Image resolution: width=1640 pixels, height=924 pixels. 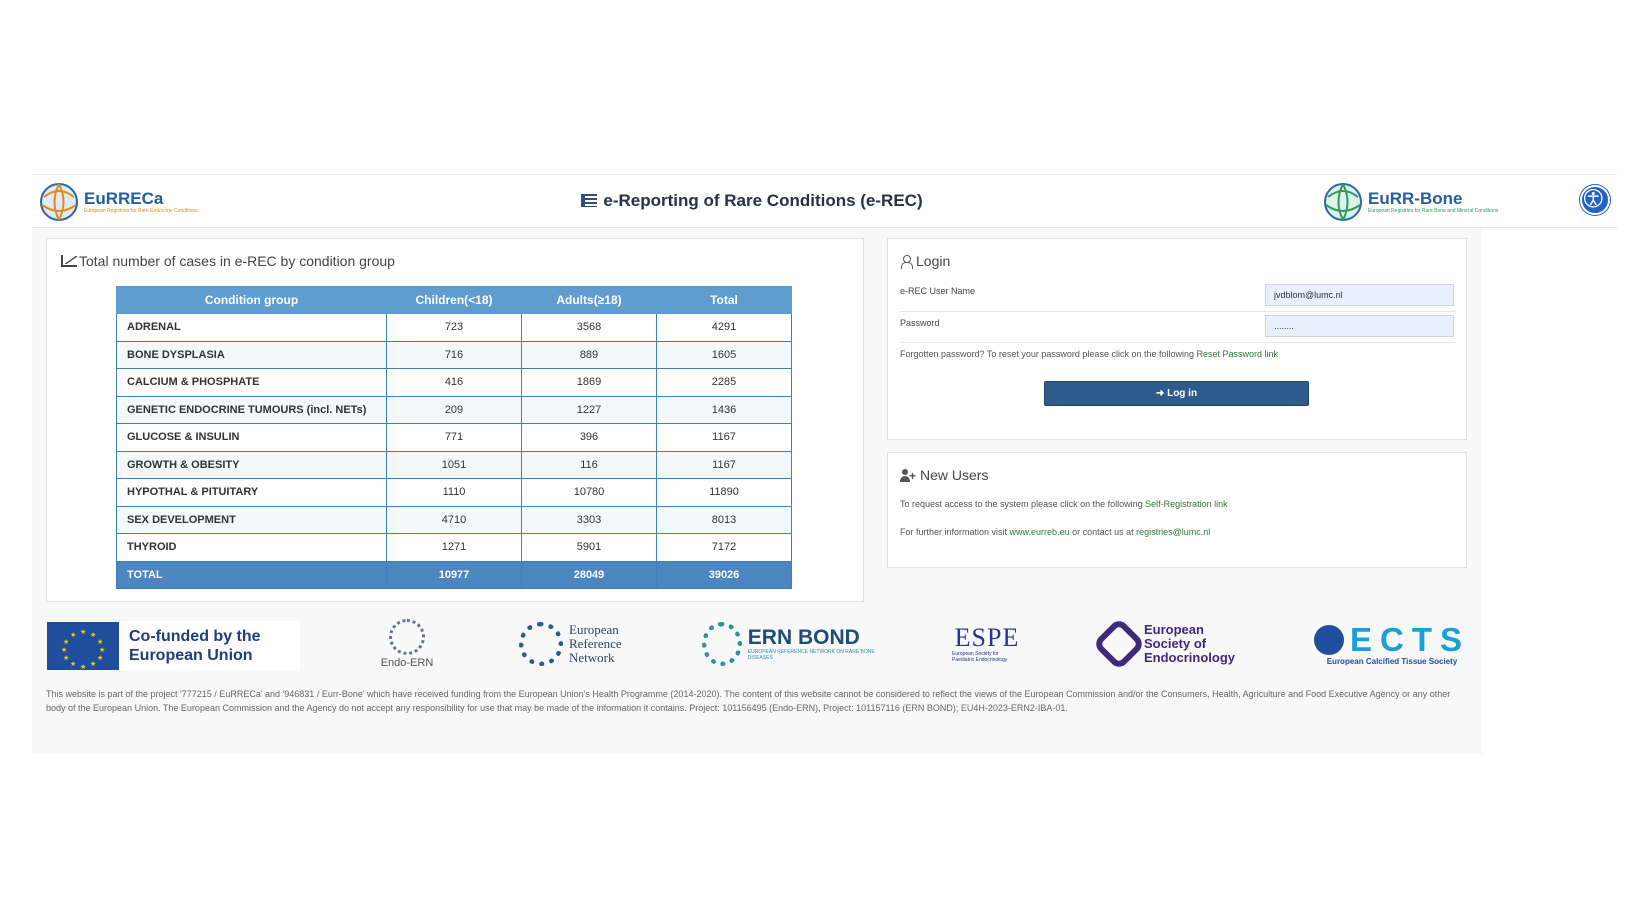 I want to click on cell-total: 4291, so click(x=724, y=327).